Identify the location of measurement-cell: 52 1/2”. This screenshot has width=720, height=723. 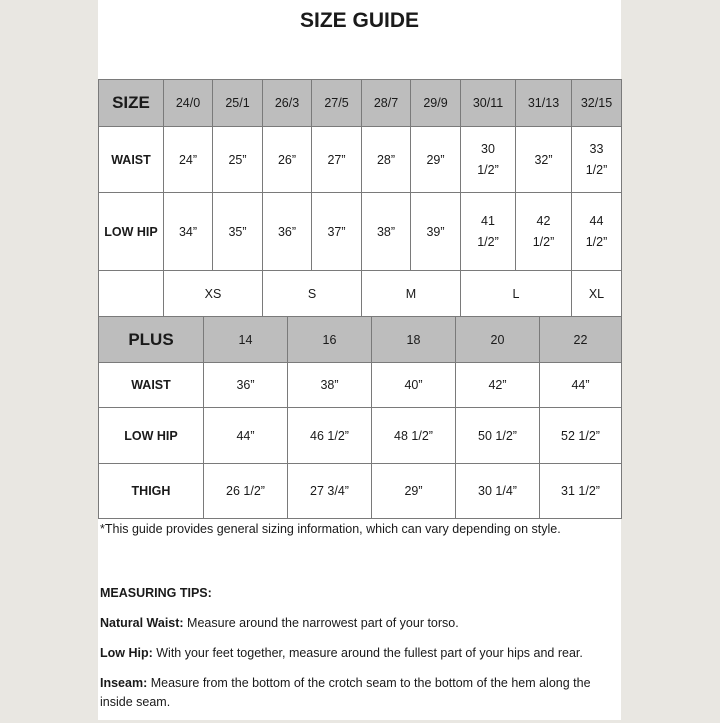
(580, 435).